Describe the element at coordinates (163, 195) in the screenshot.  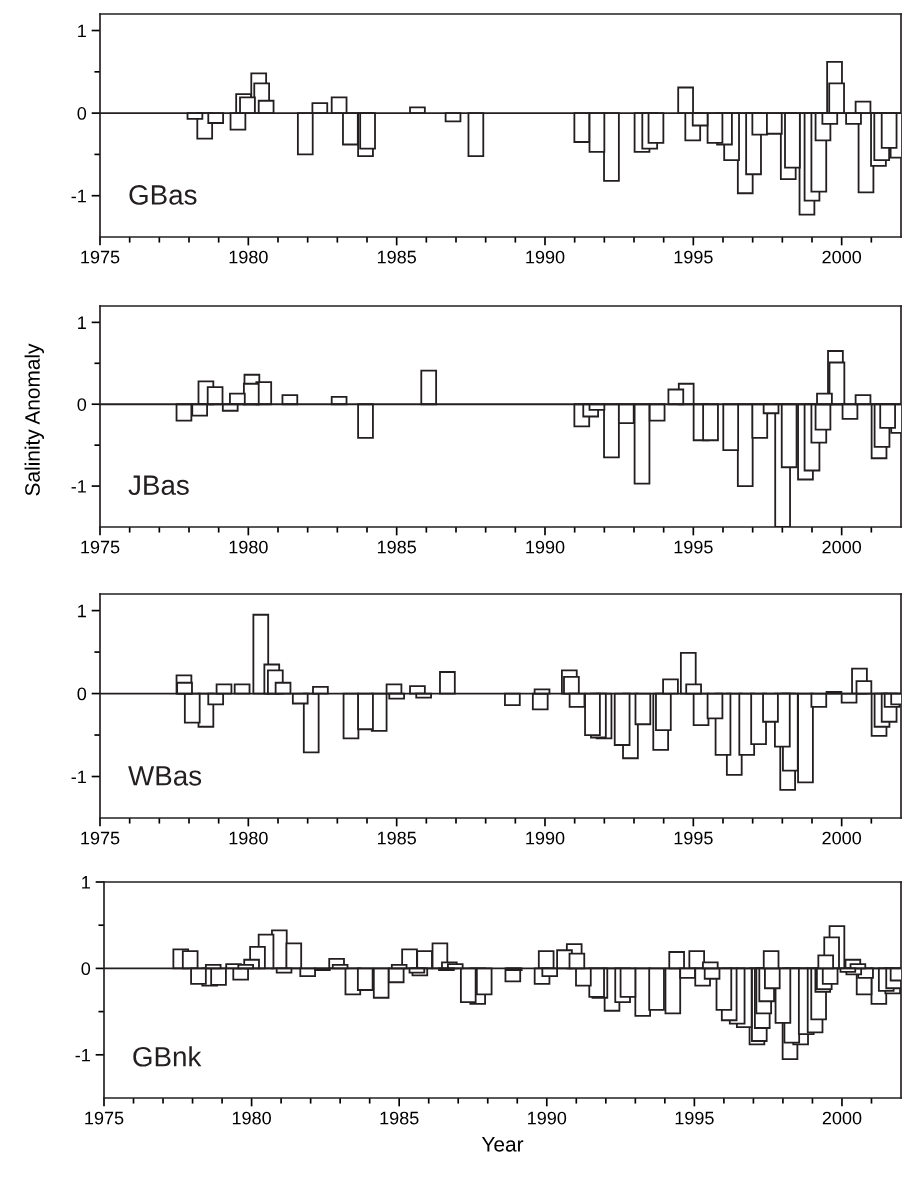
I see `annotation: GBas` at that location.